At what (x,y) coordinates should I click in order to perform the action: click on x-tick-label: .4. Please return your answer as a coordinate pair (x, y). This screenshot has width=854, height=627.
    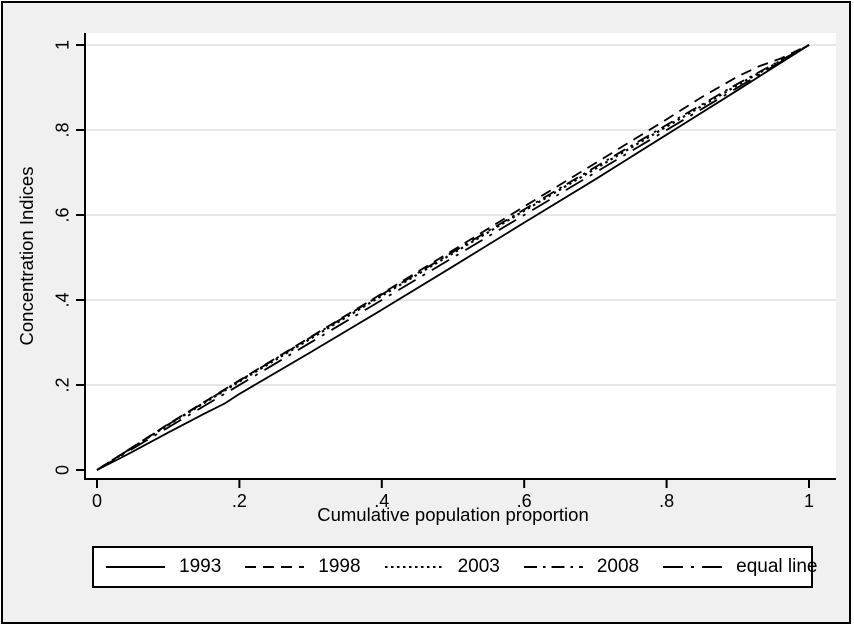
    Looking at the image, I should click on (382, 501).